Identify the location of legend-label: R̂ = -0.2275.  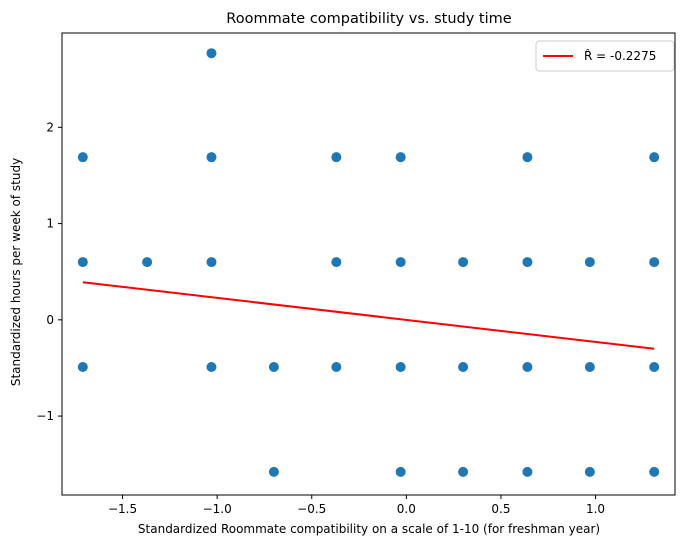
(620, 56).